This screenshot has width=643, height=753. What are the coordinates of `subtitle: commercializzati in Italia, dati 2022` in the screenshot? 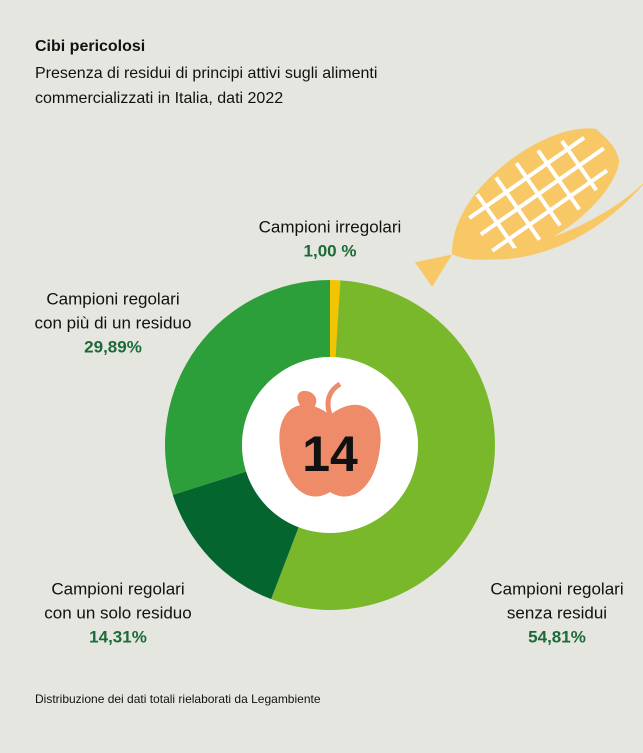 It's located at (159, 98).